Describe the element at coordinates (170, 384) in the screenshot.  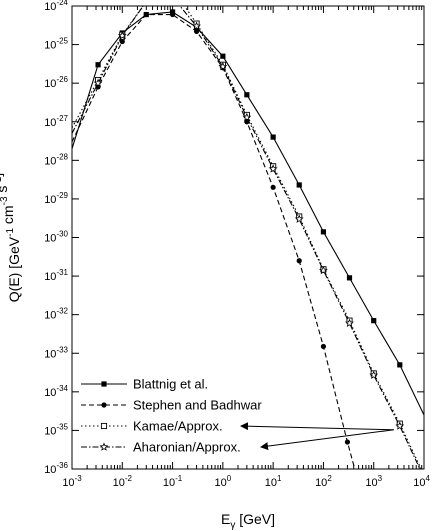
I see `legend-label: Blattnig et al.` at that location.